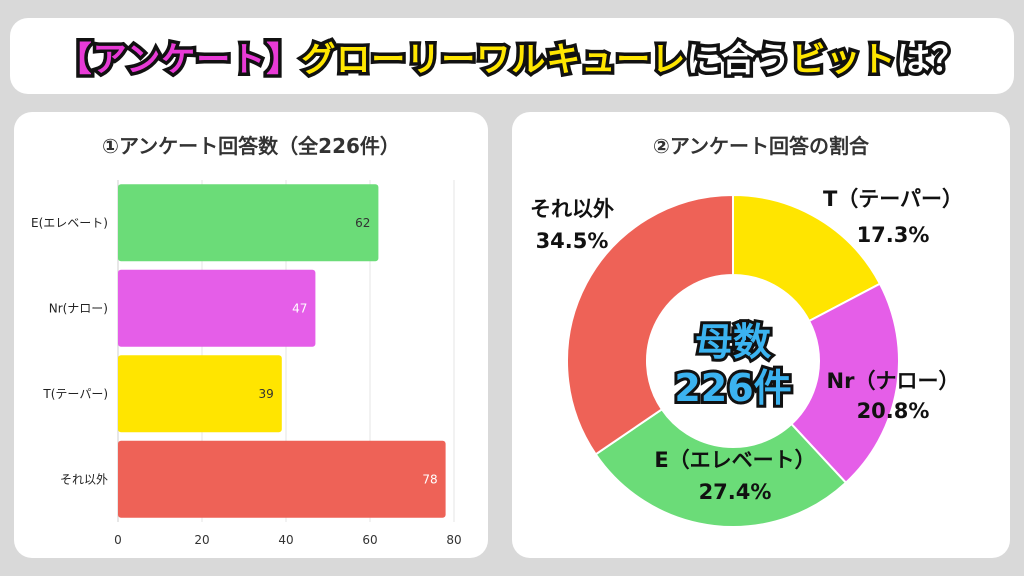 This screenshot has width=1024, height=576. I want to click on header-part-question: は？, so click(931, 59).